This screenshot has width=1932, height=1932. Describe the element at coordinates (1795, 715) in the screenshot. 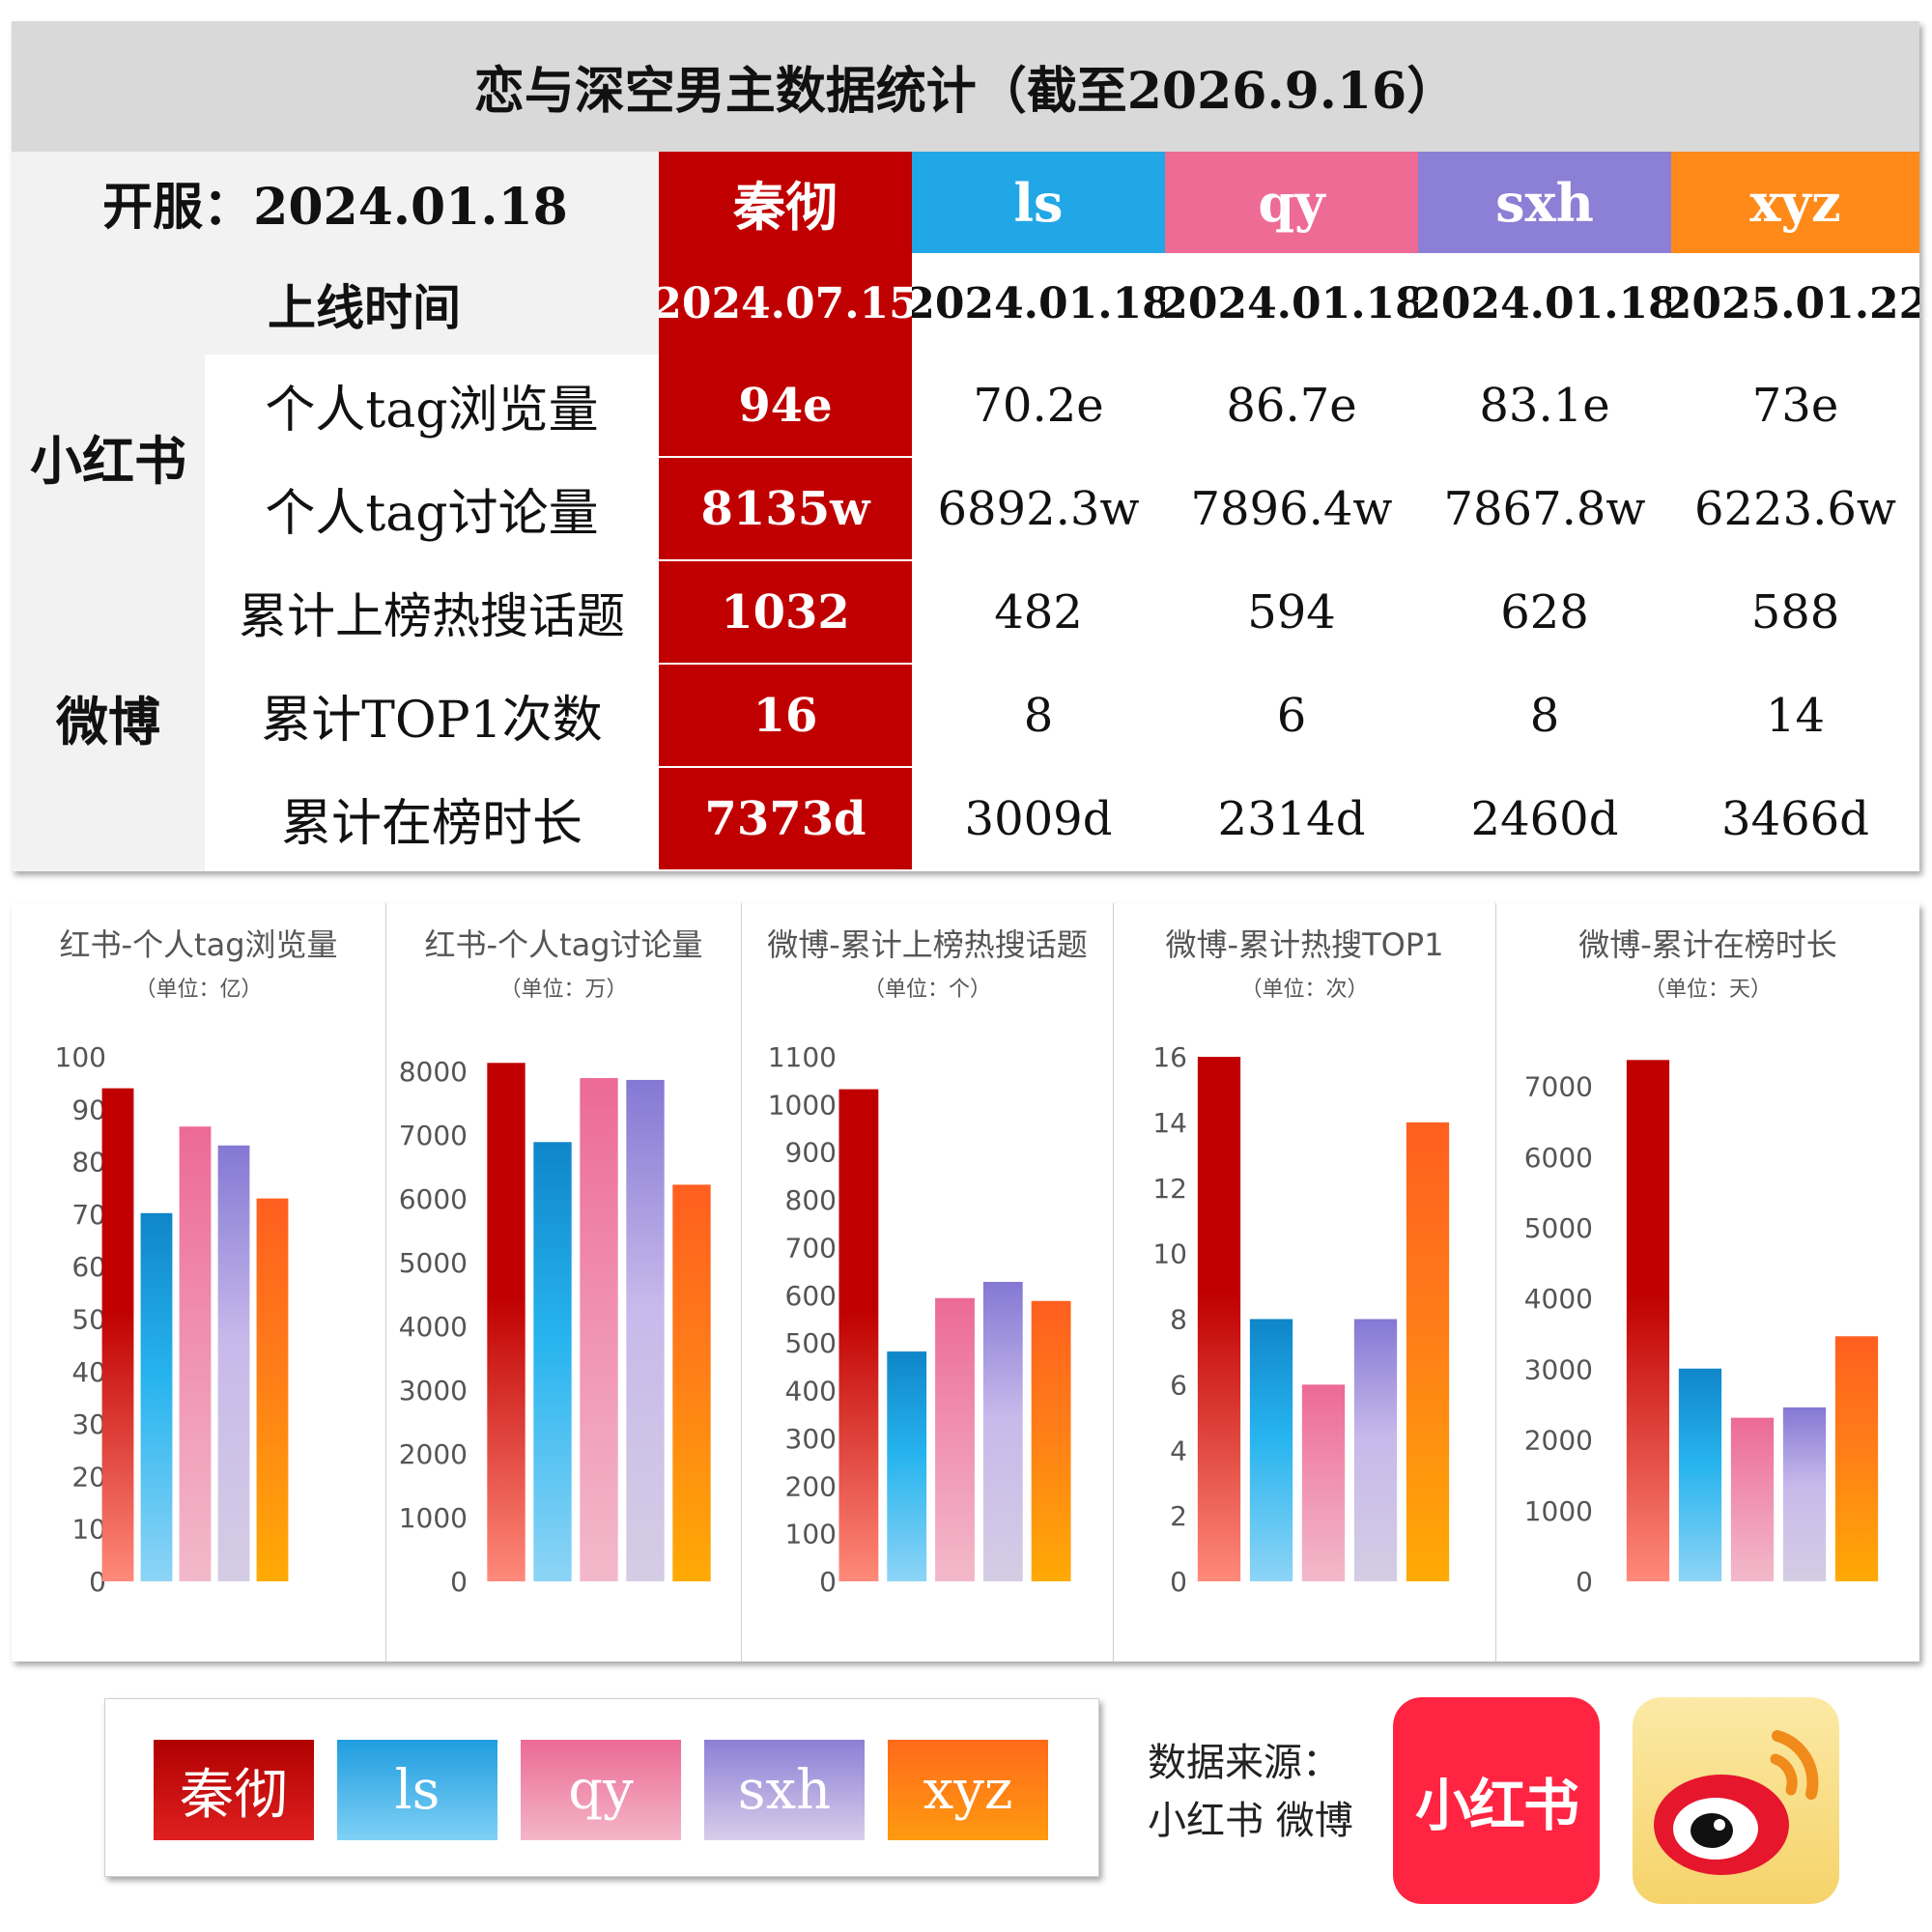

I see `metric-value: 14` at that location.